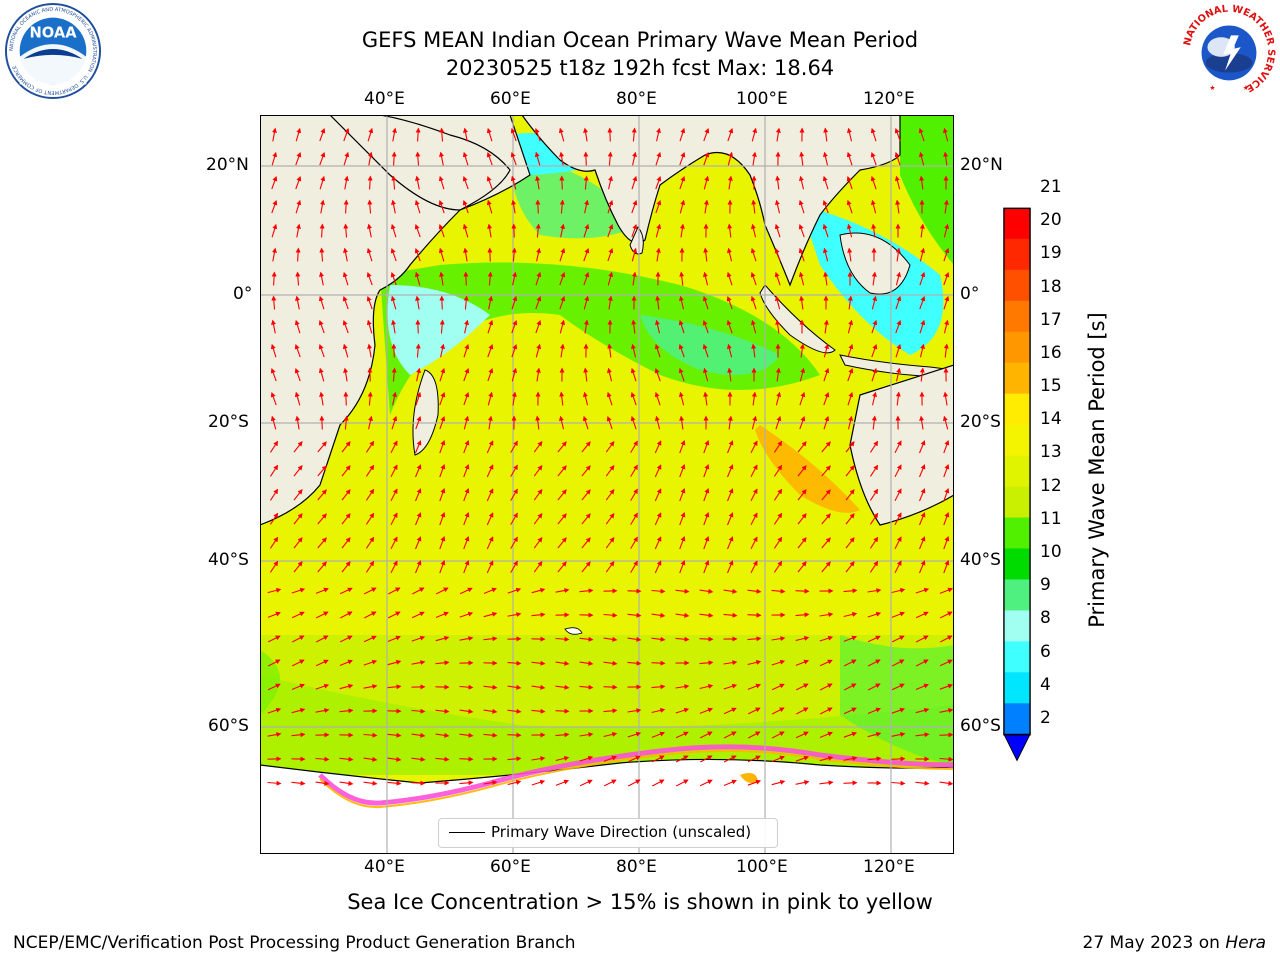  I want to click on sea-ice-edge-yellow, so click(636, 779).